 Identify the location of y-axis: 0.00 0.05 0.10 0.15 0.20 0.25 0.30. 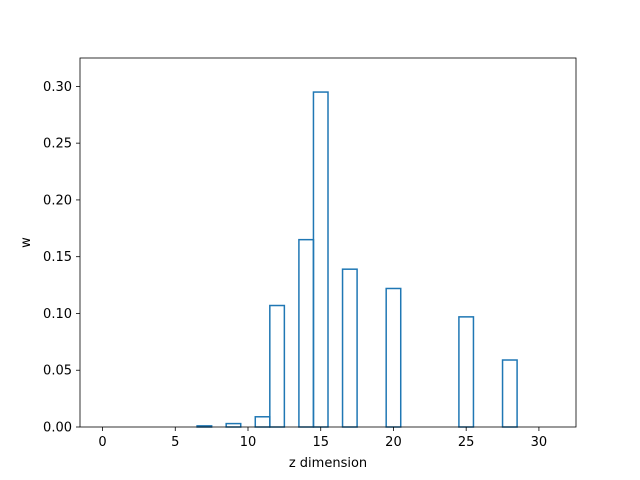
(61, 258).